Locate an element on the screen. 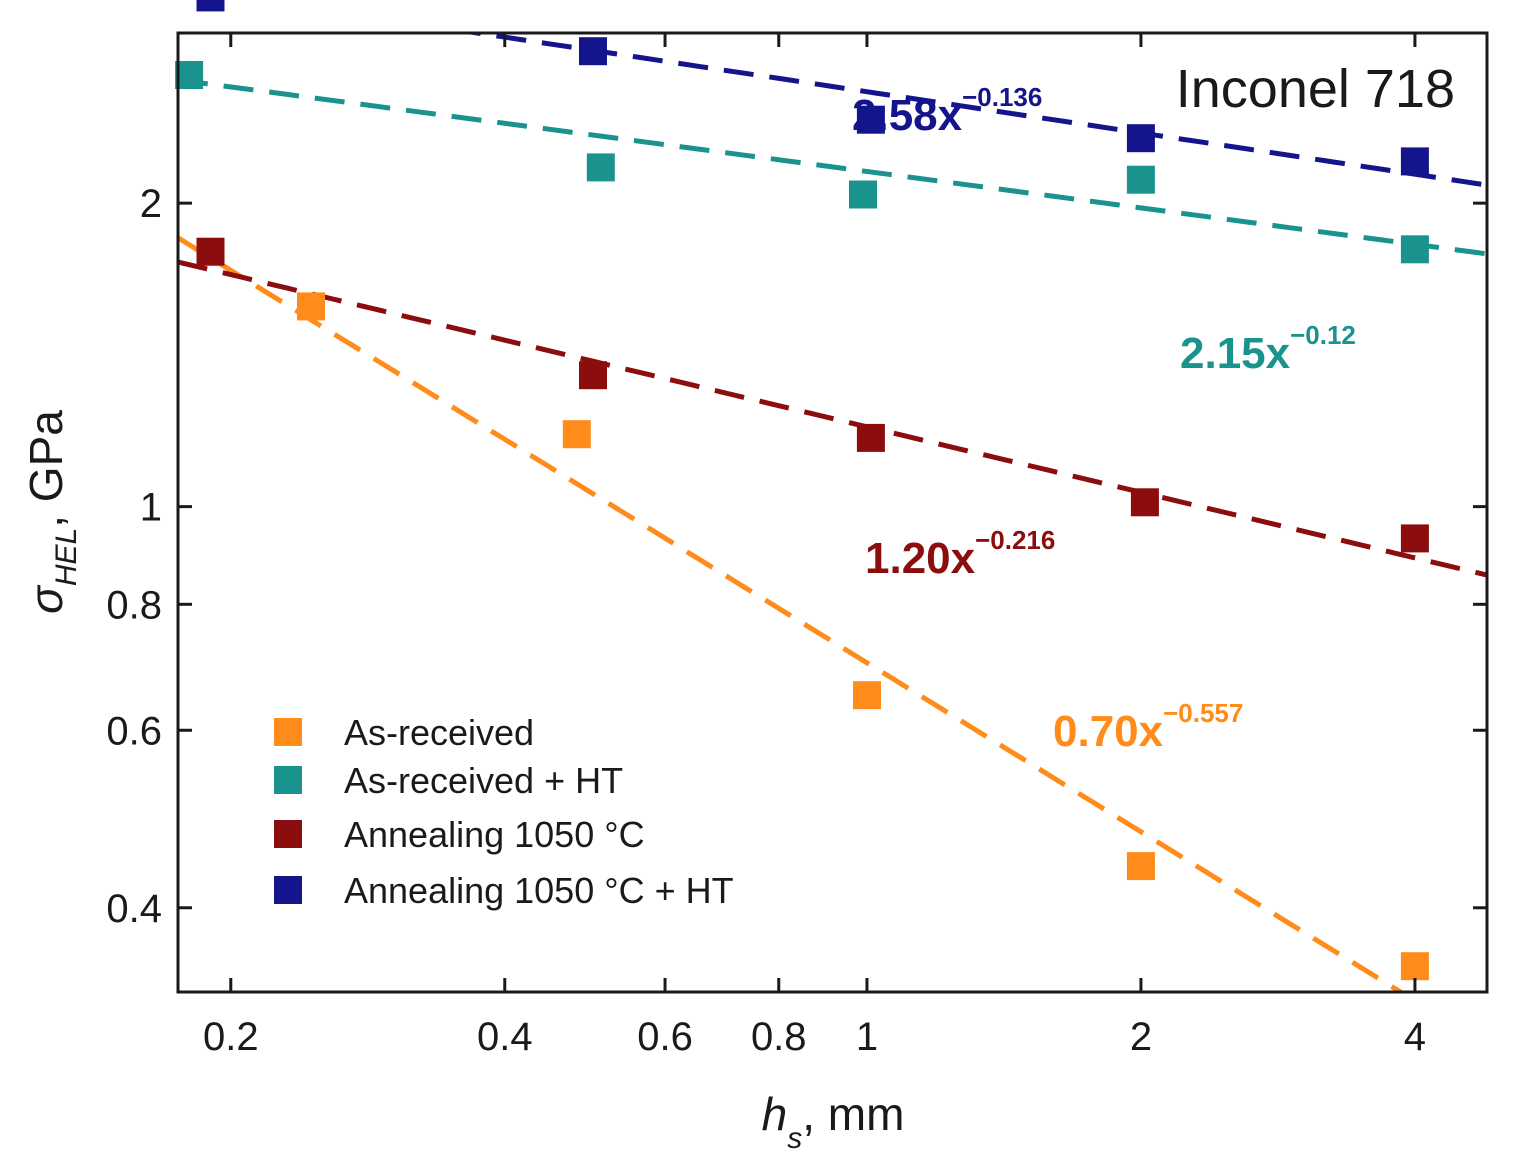 Image resolution: width=1519 pixels, height=1163 pixels. x-tick-label: 4 is located at coordinates (1415, 1037).